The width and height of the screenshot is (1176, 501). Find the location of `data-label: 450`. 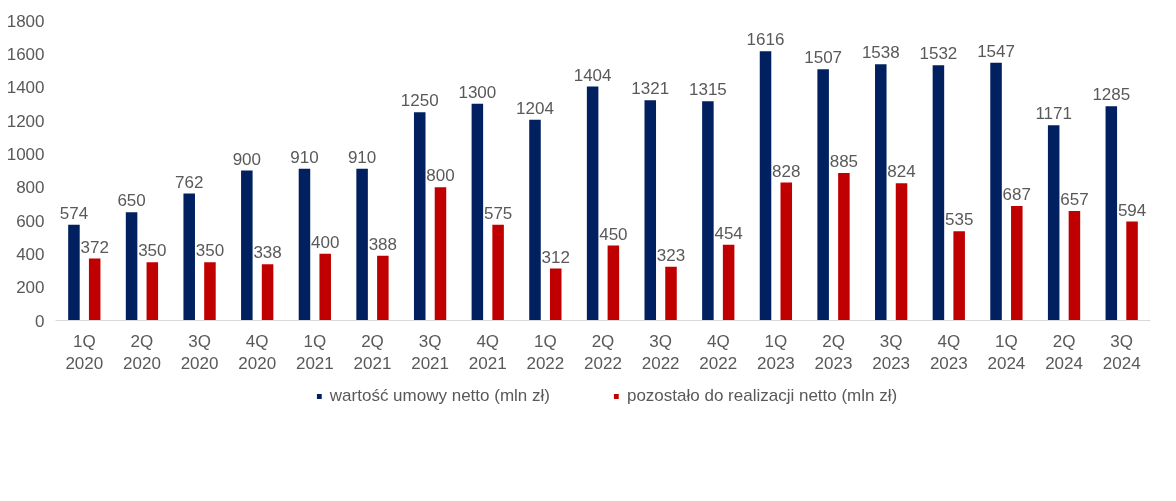

data-label: 450 is located at coordinates (613, 234).